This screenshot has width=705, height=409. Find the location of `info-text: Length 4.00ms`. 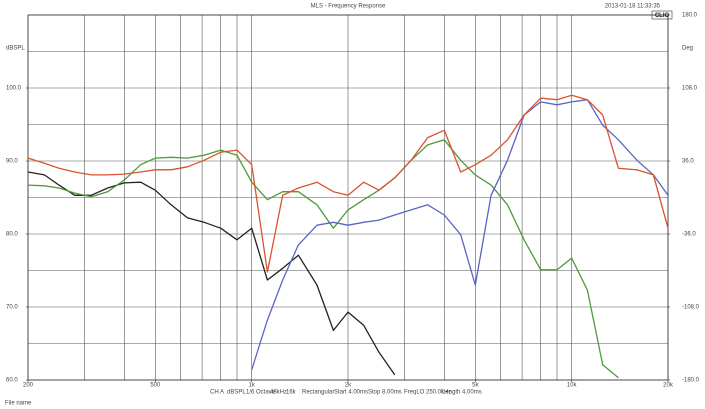

info-text: Length 4.00ms is located at coordinates (462, 393).